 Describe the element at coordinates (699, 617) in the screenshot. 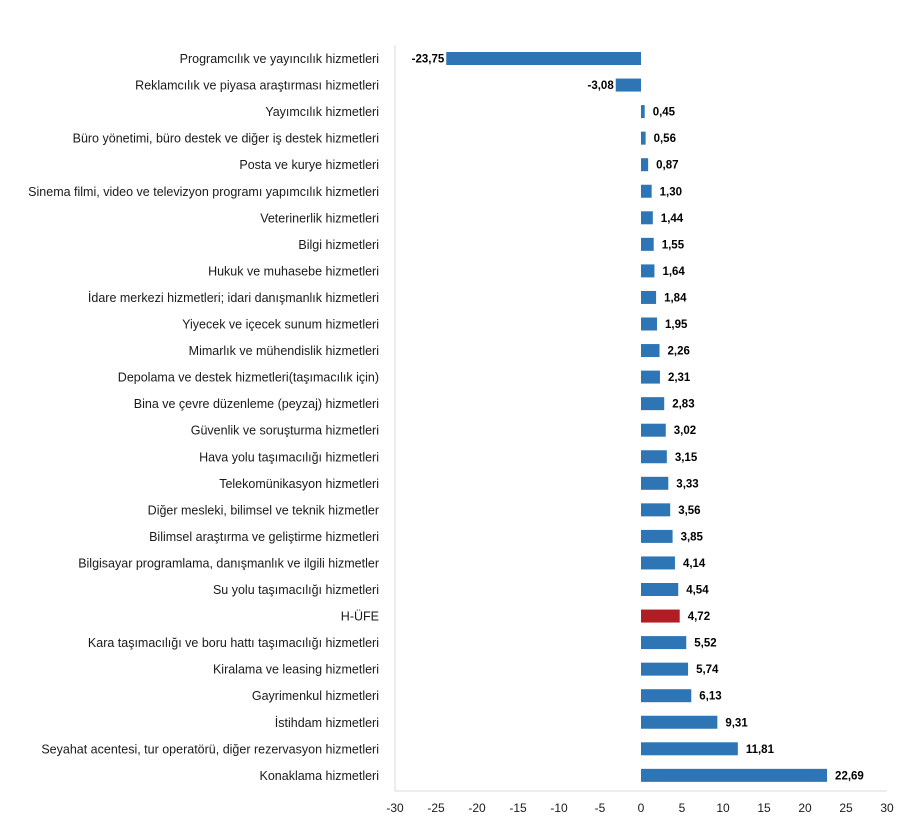

I see `data-label: 4,72` at that location.